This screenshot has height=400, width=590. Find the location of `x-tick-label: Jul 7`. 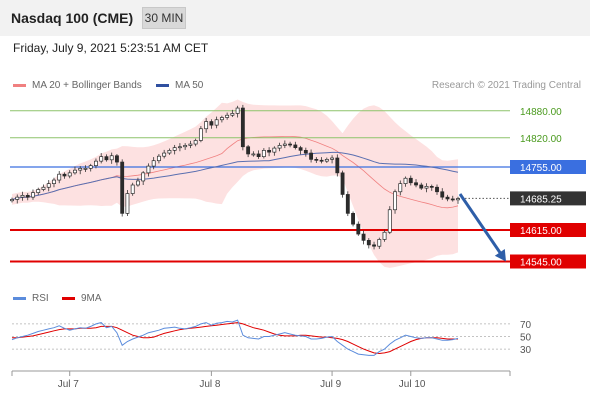

x-tick-label: Jul 7 is located at coordinates (69, 384).